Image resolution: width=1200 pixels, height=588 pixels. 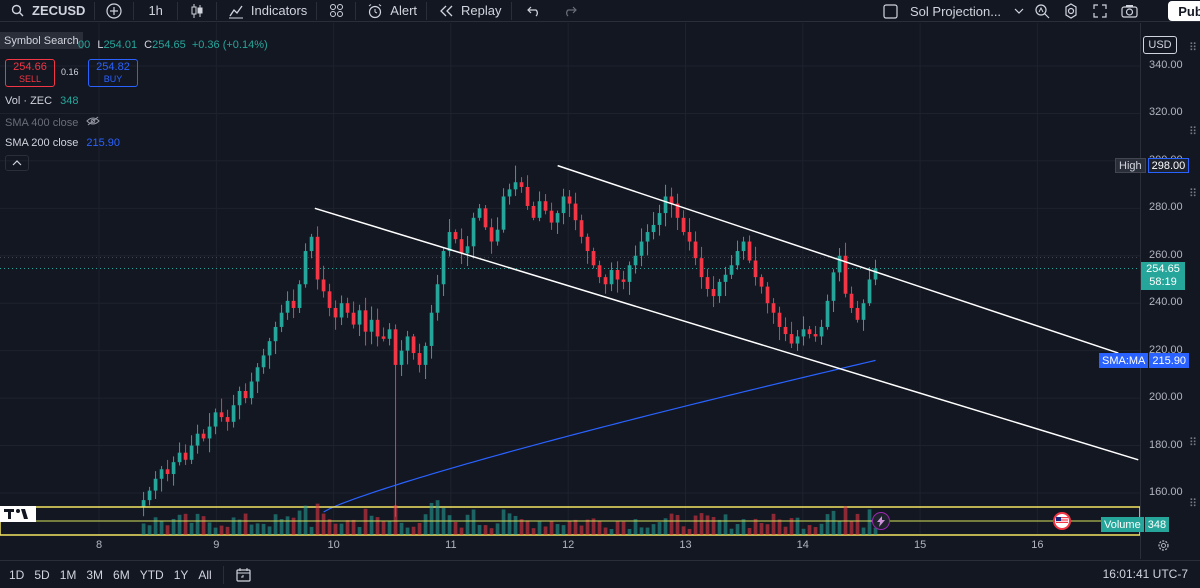 I want to click on replay-button: Replay, so click(x=468, y=11).